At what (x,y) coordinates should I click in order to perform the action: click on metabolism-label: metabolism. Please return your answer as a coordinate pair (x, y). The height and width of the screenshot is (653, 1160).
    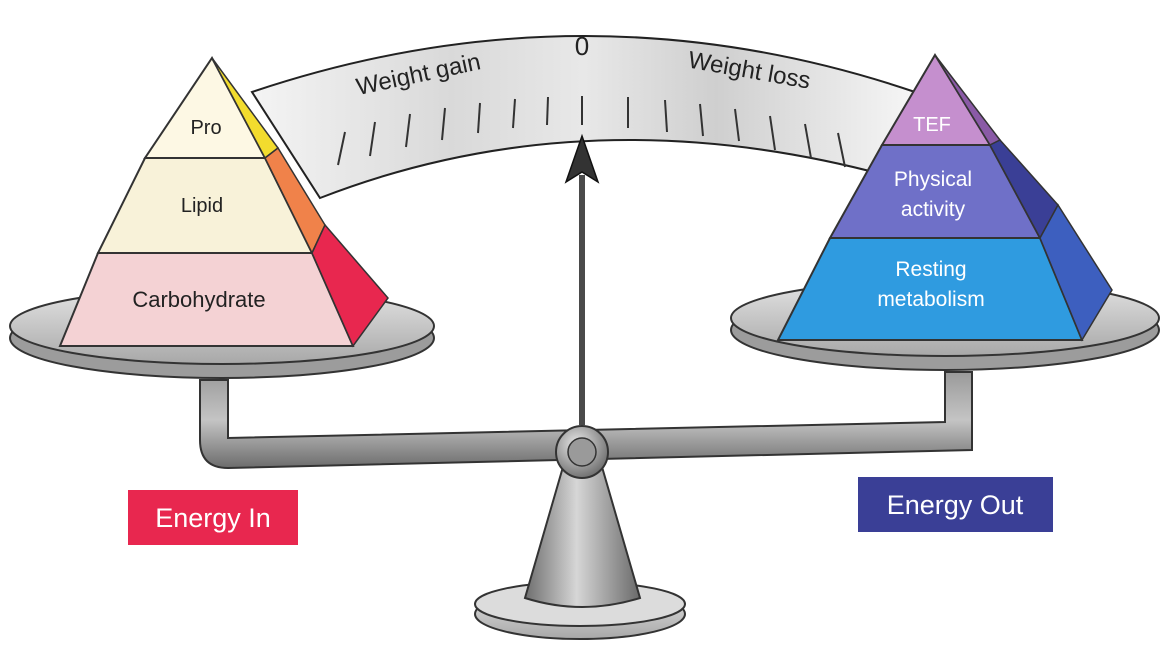
    Looking at the image, I should click on (930, 299).